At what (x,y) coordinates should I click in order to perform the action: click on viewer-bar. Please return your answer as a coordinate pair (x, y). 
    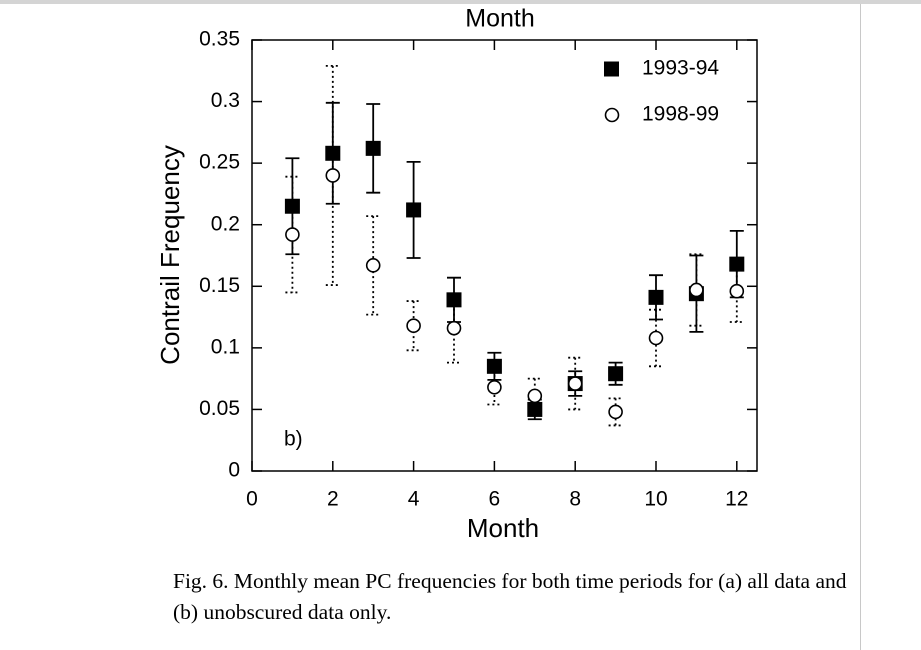
    Looking at the image, I should click on (460, 2).